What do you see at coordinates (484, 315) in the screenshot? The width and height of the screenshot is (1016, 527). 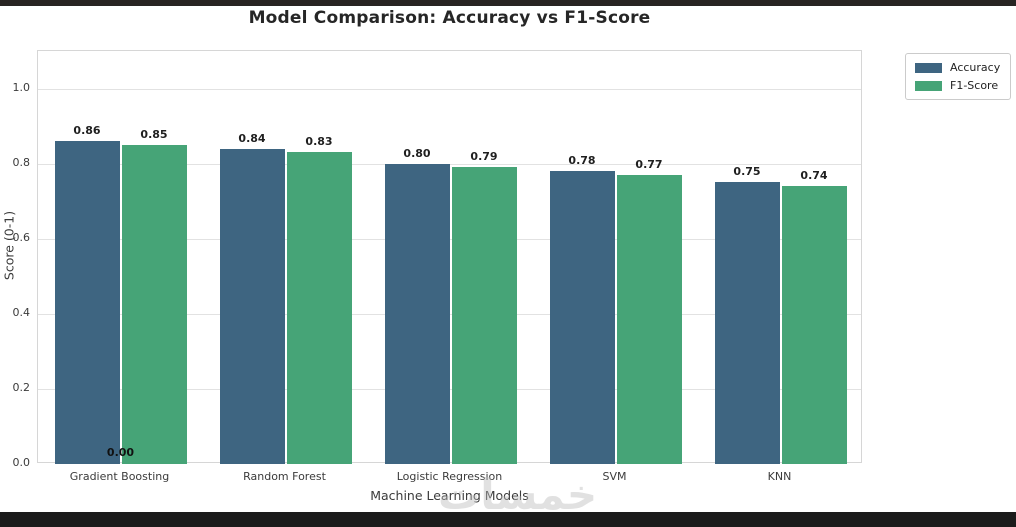 I see `f1-score-bar-logistic-regression` at bounding box center [484, 315].